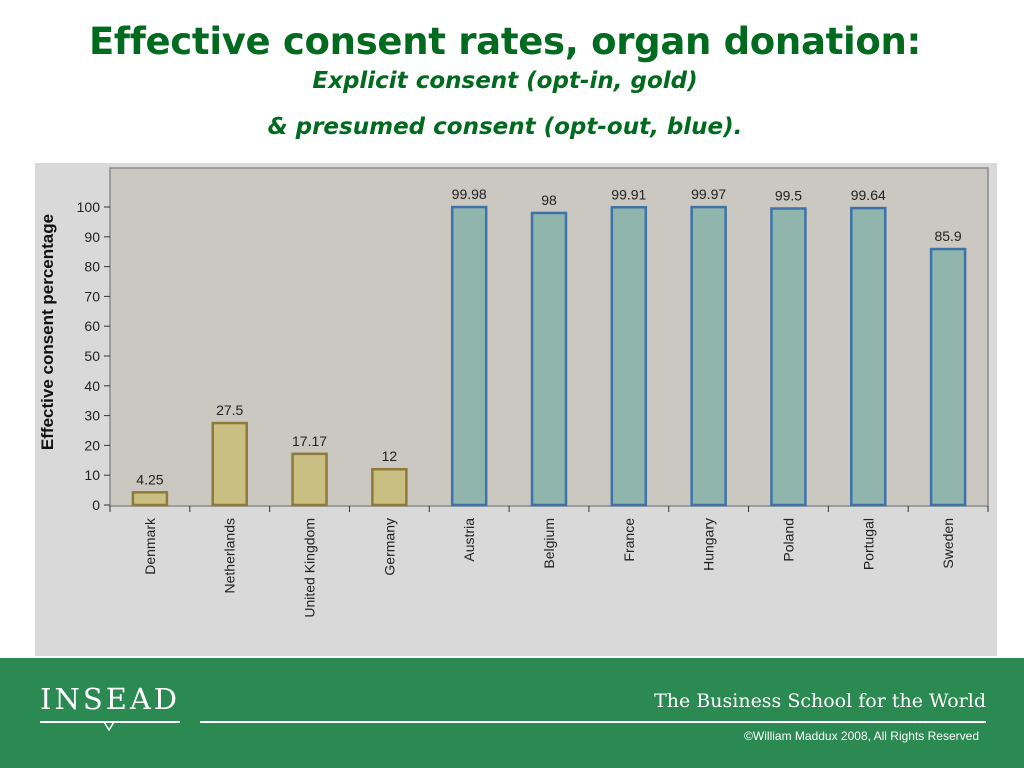  Describe the element at coordinates (47, 332) in the screenshot. I see `y-axis-title: Effective consent percentage` at that location.